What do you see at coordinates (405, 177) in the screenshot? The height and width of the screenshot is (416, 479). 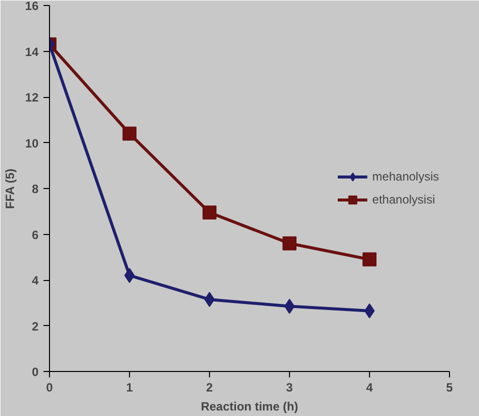 I see `legend-label: mehanolysis` at bounding box center [405, 177].